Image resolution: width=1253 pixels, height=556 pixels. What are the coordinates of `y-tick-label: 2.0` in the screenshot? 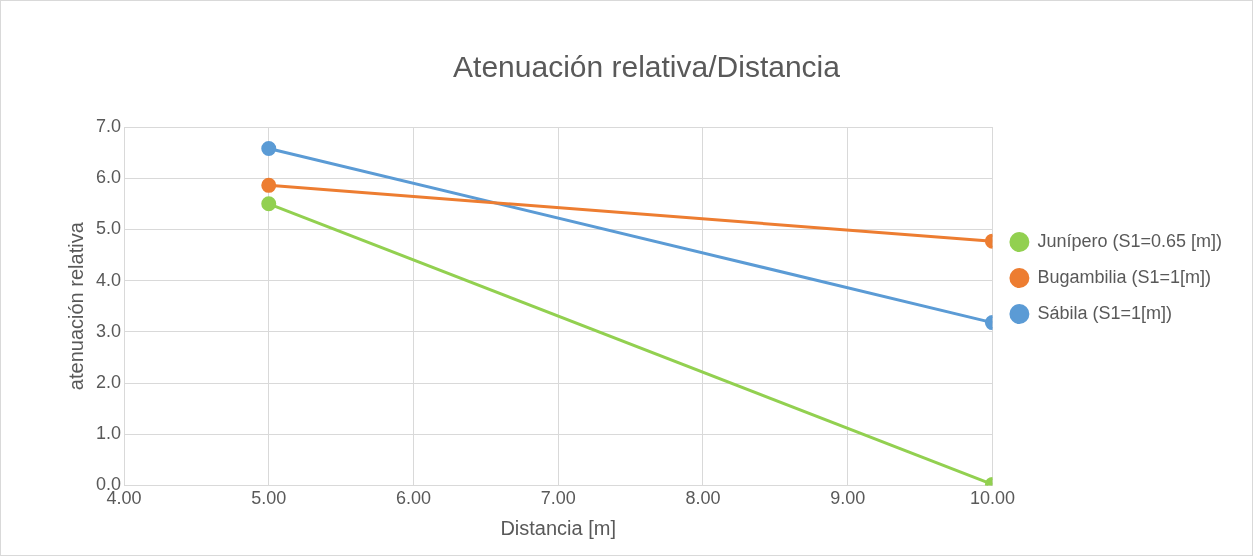 It's located at (108, 381).